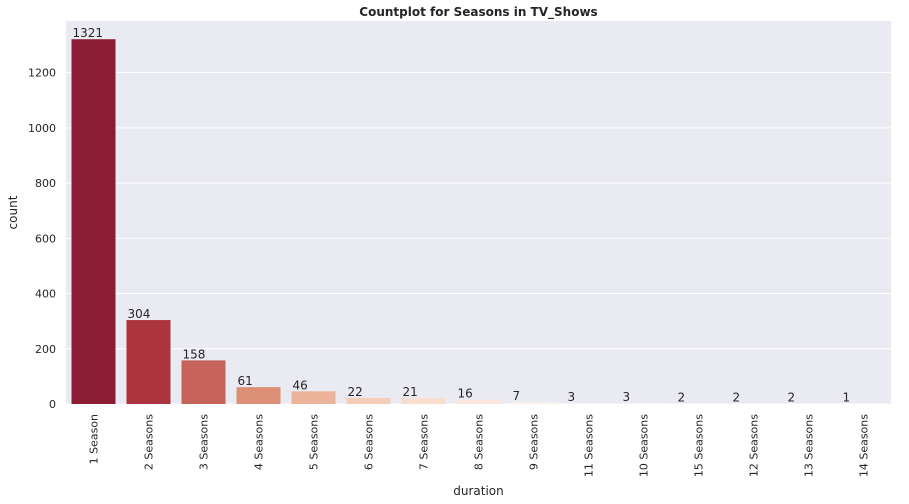  I want to click on x-tick-label: 15 Seasons, so click(699, 445).